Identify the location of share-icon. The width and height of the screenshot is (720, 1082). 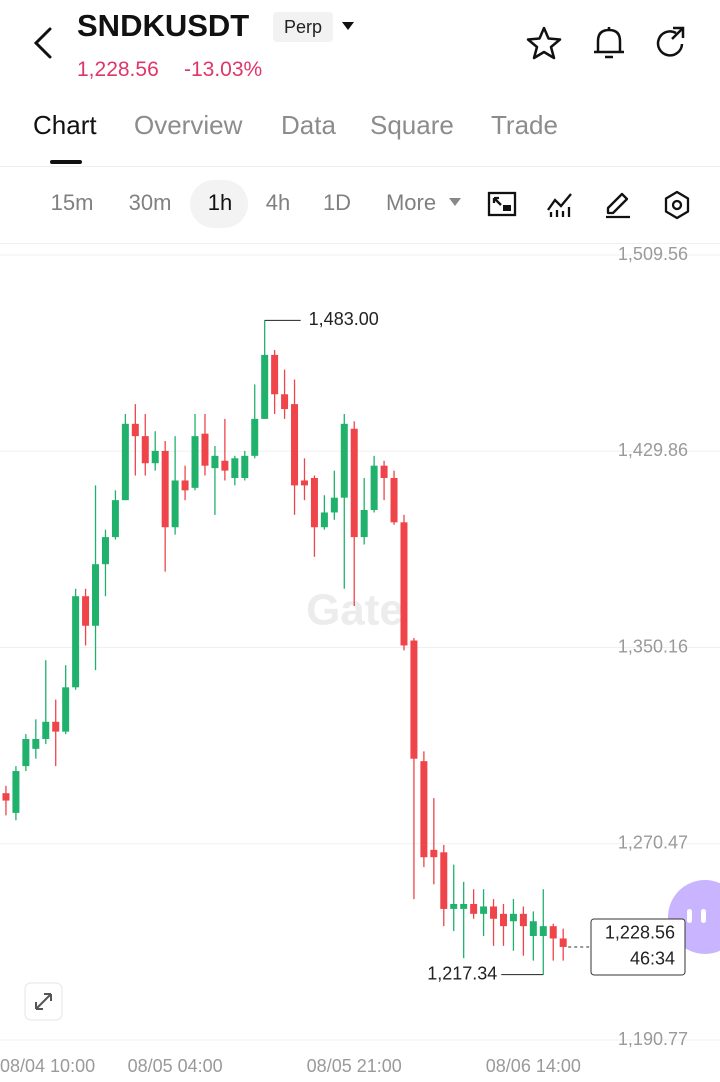
(672, 43).